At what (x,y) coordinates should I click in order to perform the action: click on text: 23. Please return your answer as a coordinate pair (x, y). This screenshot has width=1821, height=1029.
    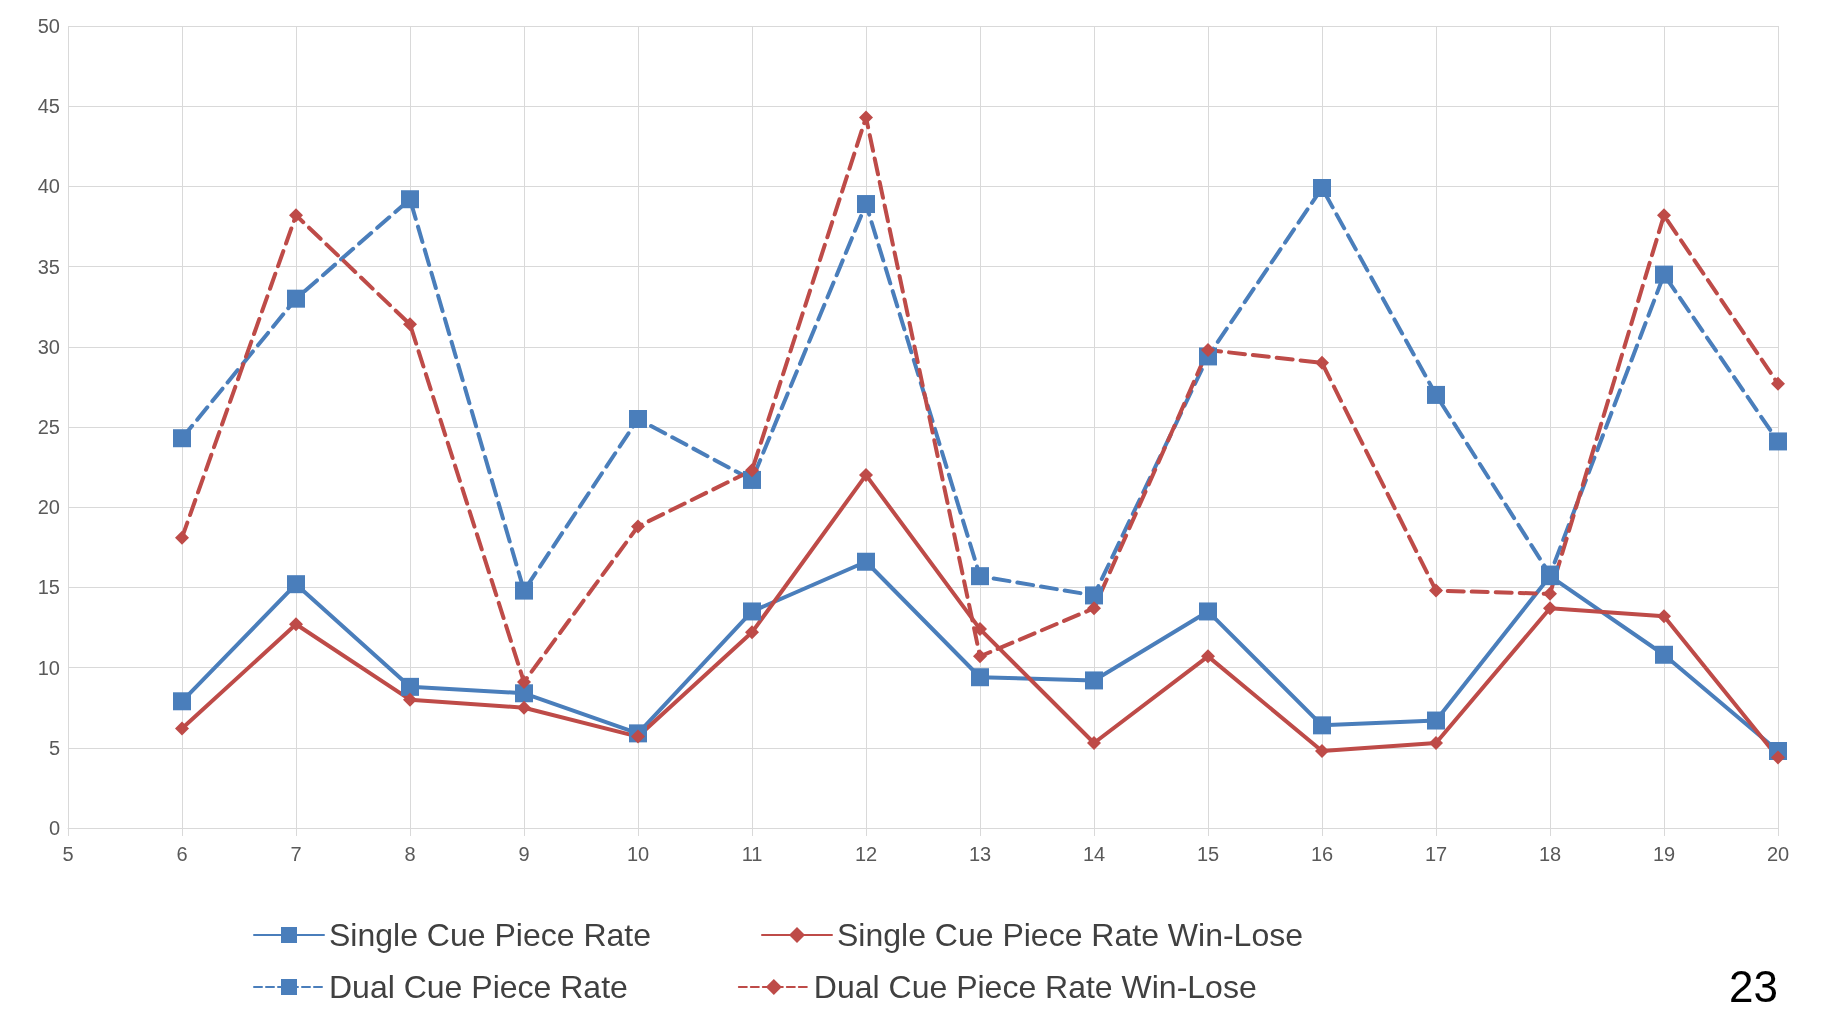
    Looking at the image, I should click on (1754, 986).